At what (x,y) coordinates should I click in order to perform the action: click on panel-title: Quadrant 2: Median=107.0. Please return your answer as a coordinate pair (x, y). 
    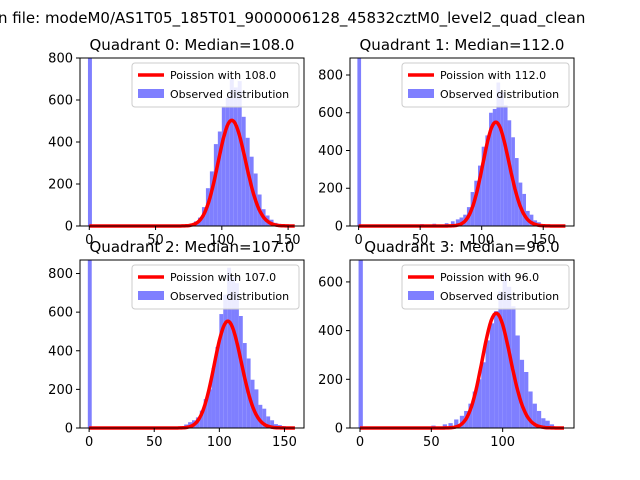
    Looking at the image, I should click on (192, 247).